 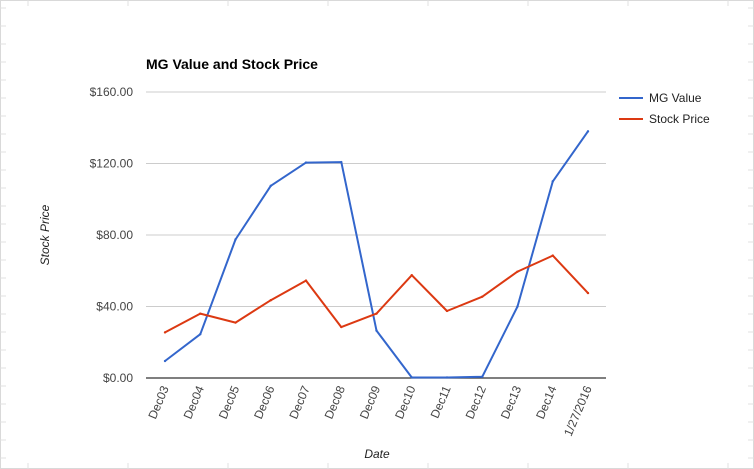 I want to click on x-tick-label: Dec13, so click(x=511, y=402).